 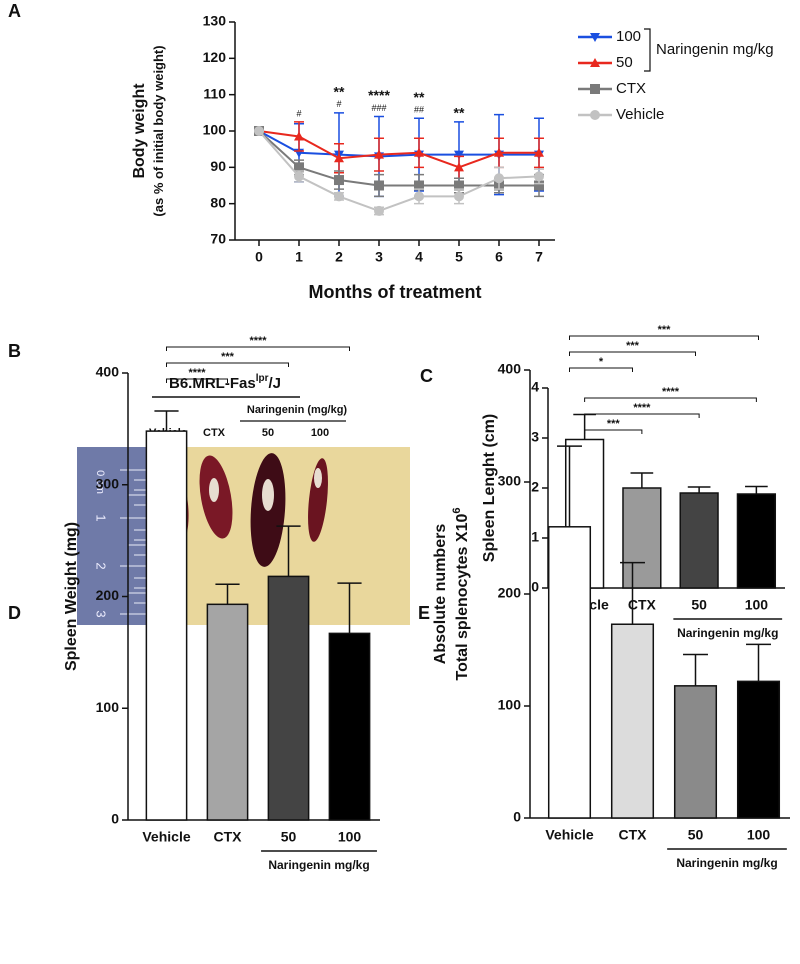 What do you see at coordinates (419, 110) in the screenshot?
I see `annotation: ##` at bounding box center [419, 110].